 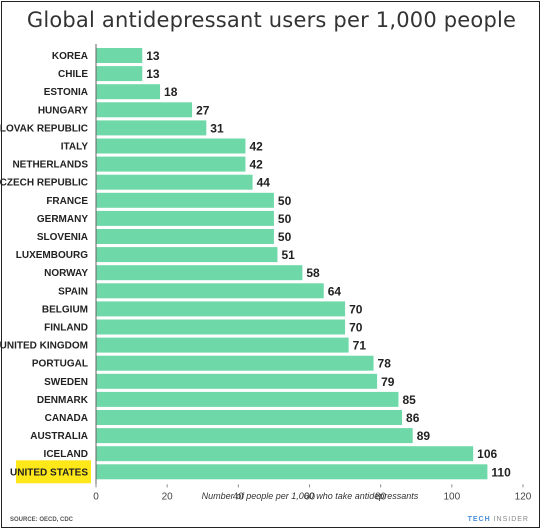 I want to click on x-tick-label: 60, so click(x=310, y=496).